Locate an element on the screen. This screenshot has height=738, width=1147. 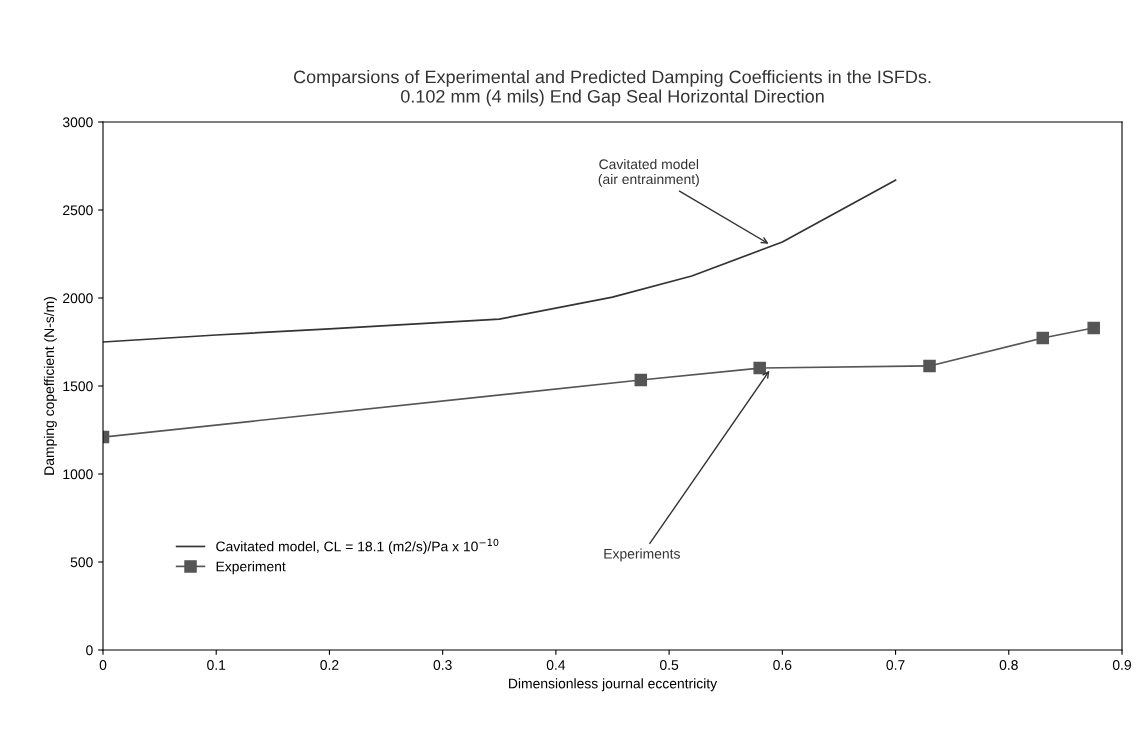
y-tick-label: 2000 is located at coordinates (78, 298).